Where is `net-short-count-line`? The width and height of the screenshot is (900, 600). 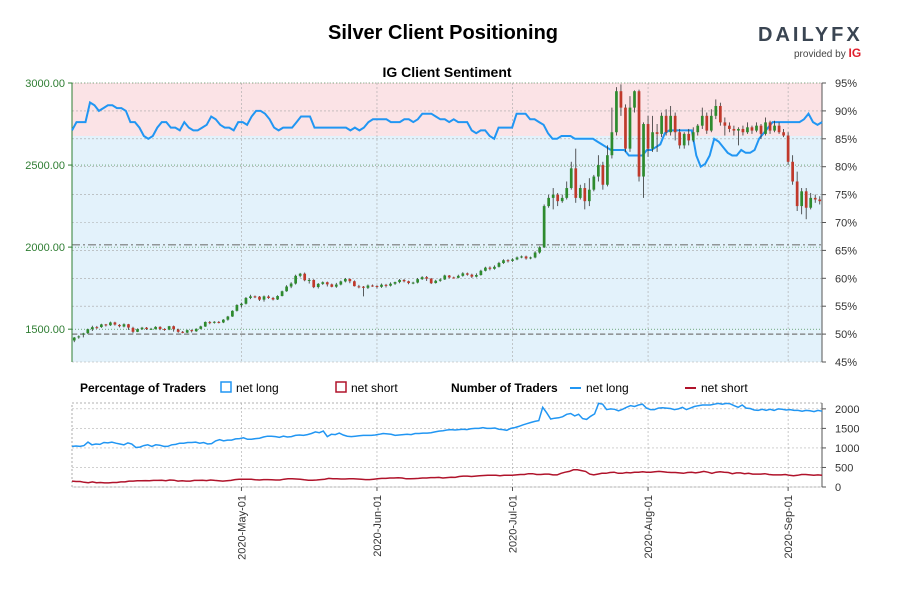
net-short-count-line is located at coordinates (447, 476).